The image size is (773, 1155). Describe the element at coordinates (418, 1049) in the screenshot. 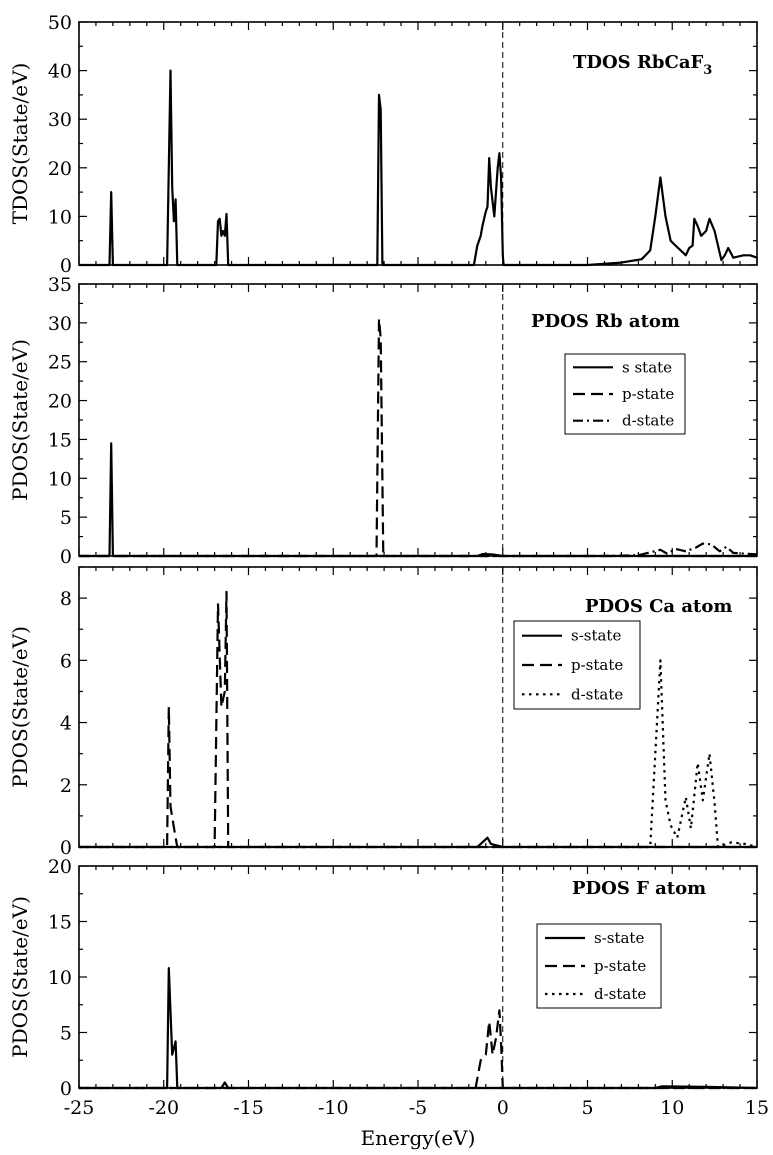

I see `series-line-p-state` at that location.